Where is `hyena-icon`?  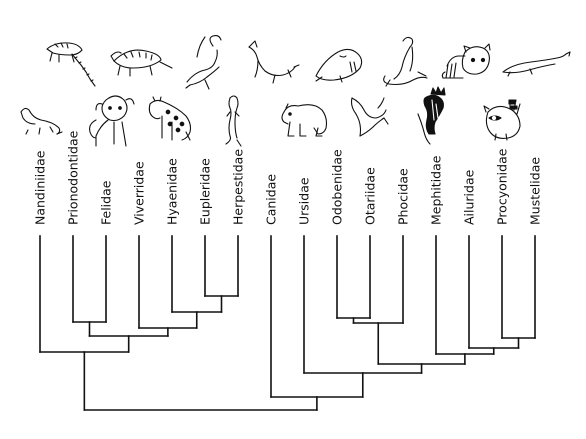 hyena-icon is located at coordinates (170, 118).